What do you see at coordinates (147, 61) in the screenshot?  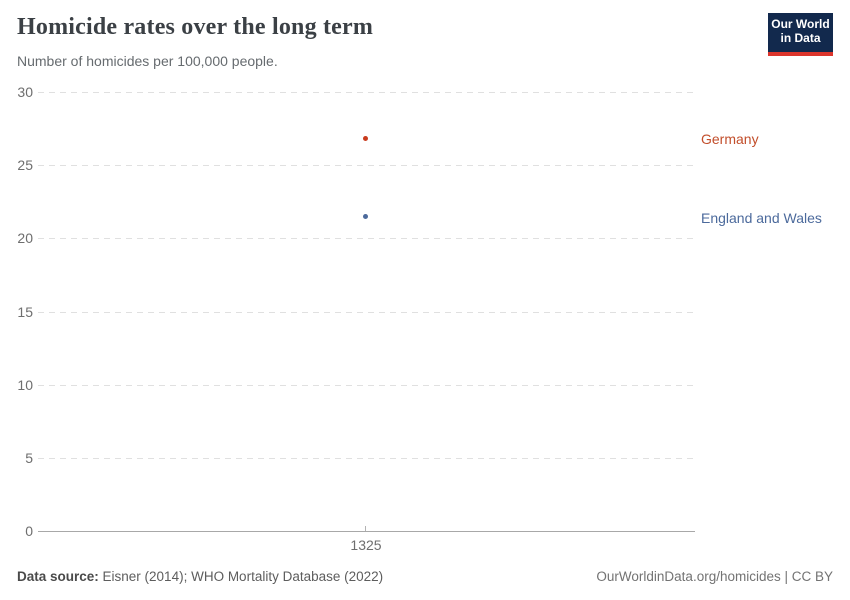 I see `chart-subtitle: Number of homicides per 100,000 people.` at bounding box center [147, 61].